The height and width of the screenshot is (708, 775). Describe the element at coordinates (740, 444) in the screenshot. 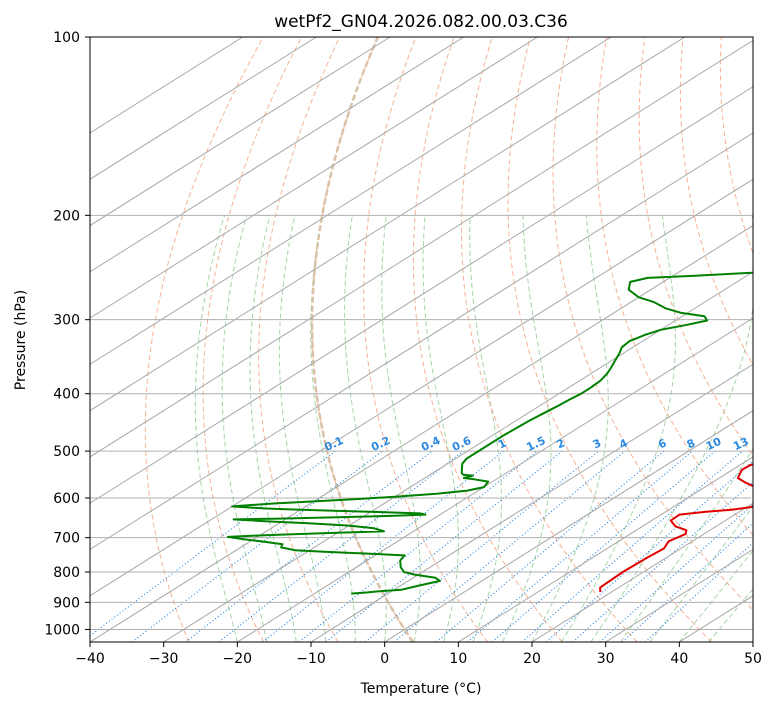

I see `mixing-ratio-label: 13` at that location.